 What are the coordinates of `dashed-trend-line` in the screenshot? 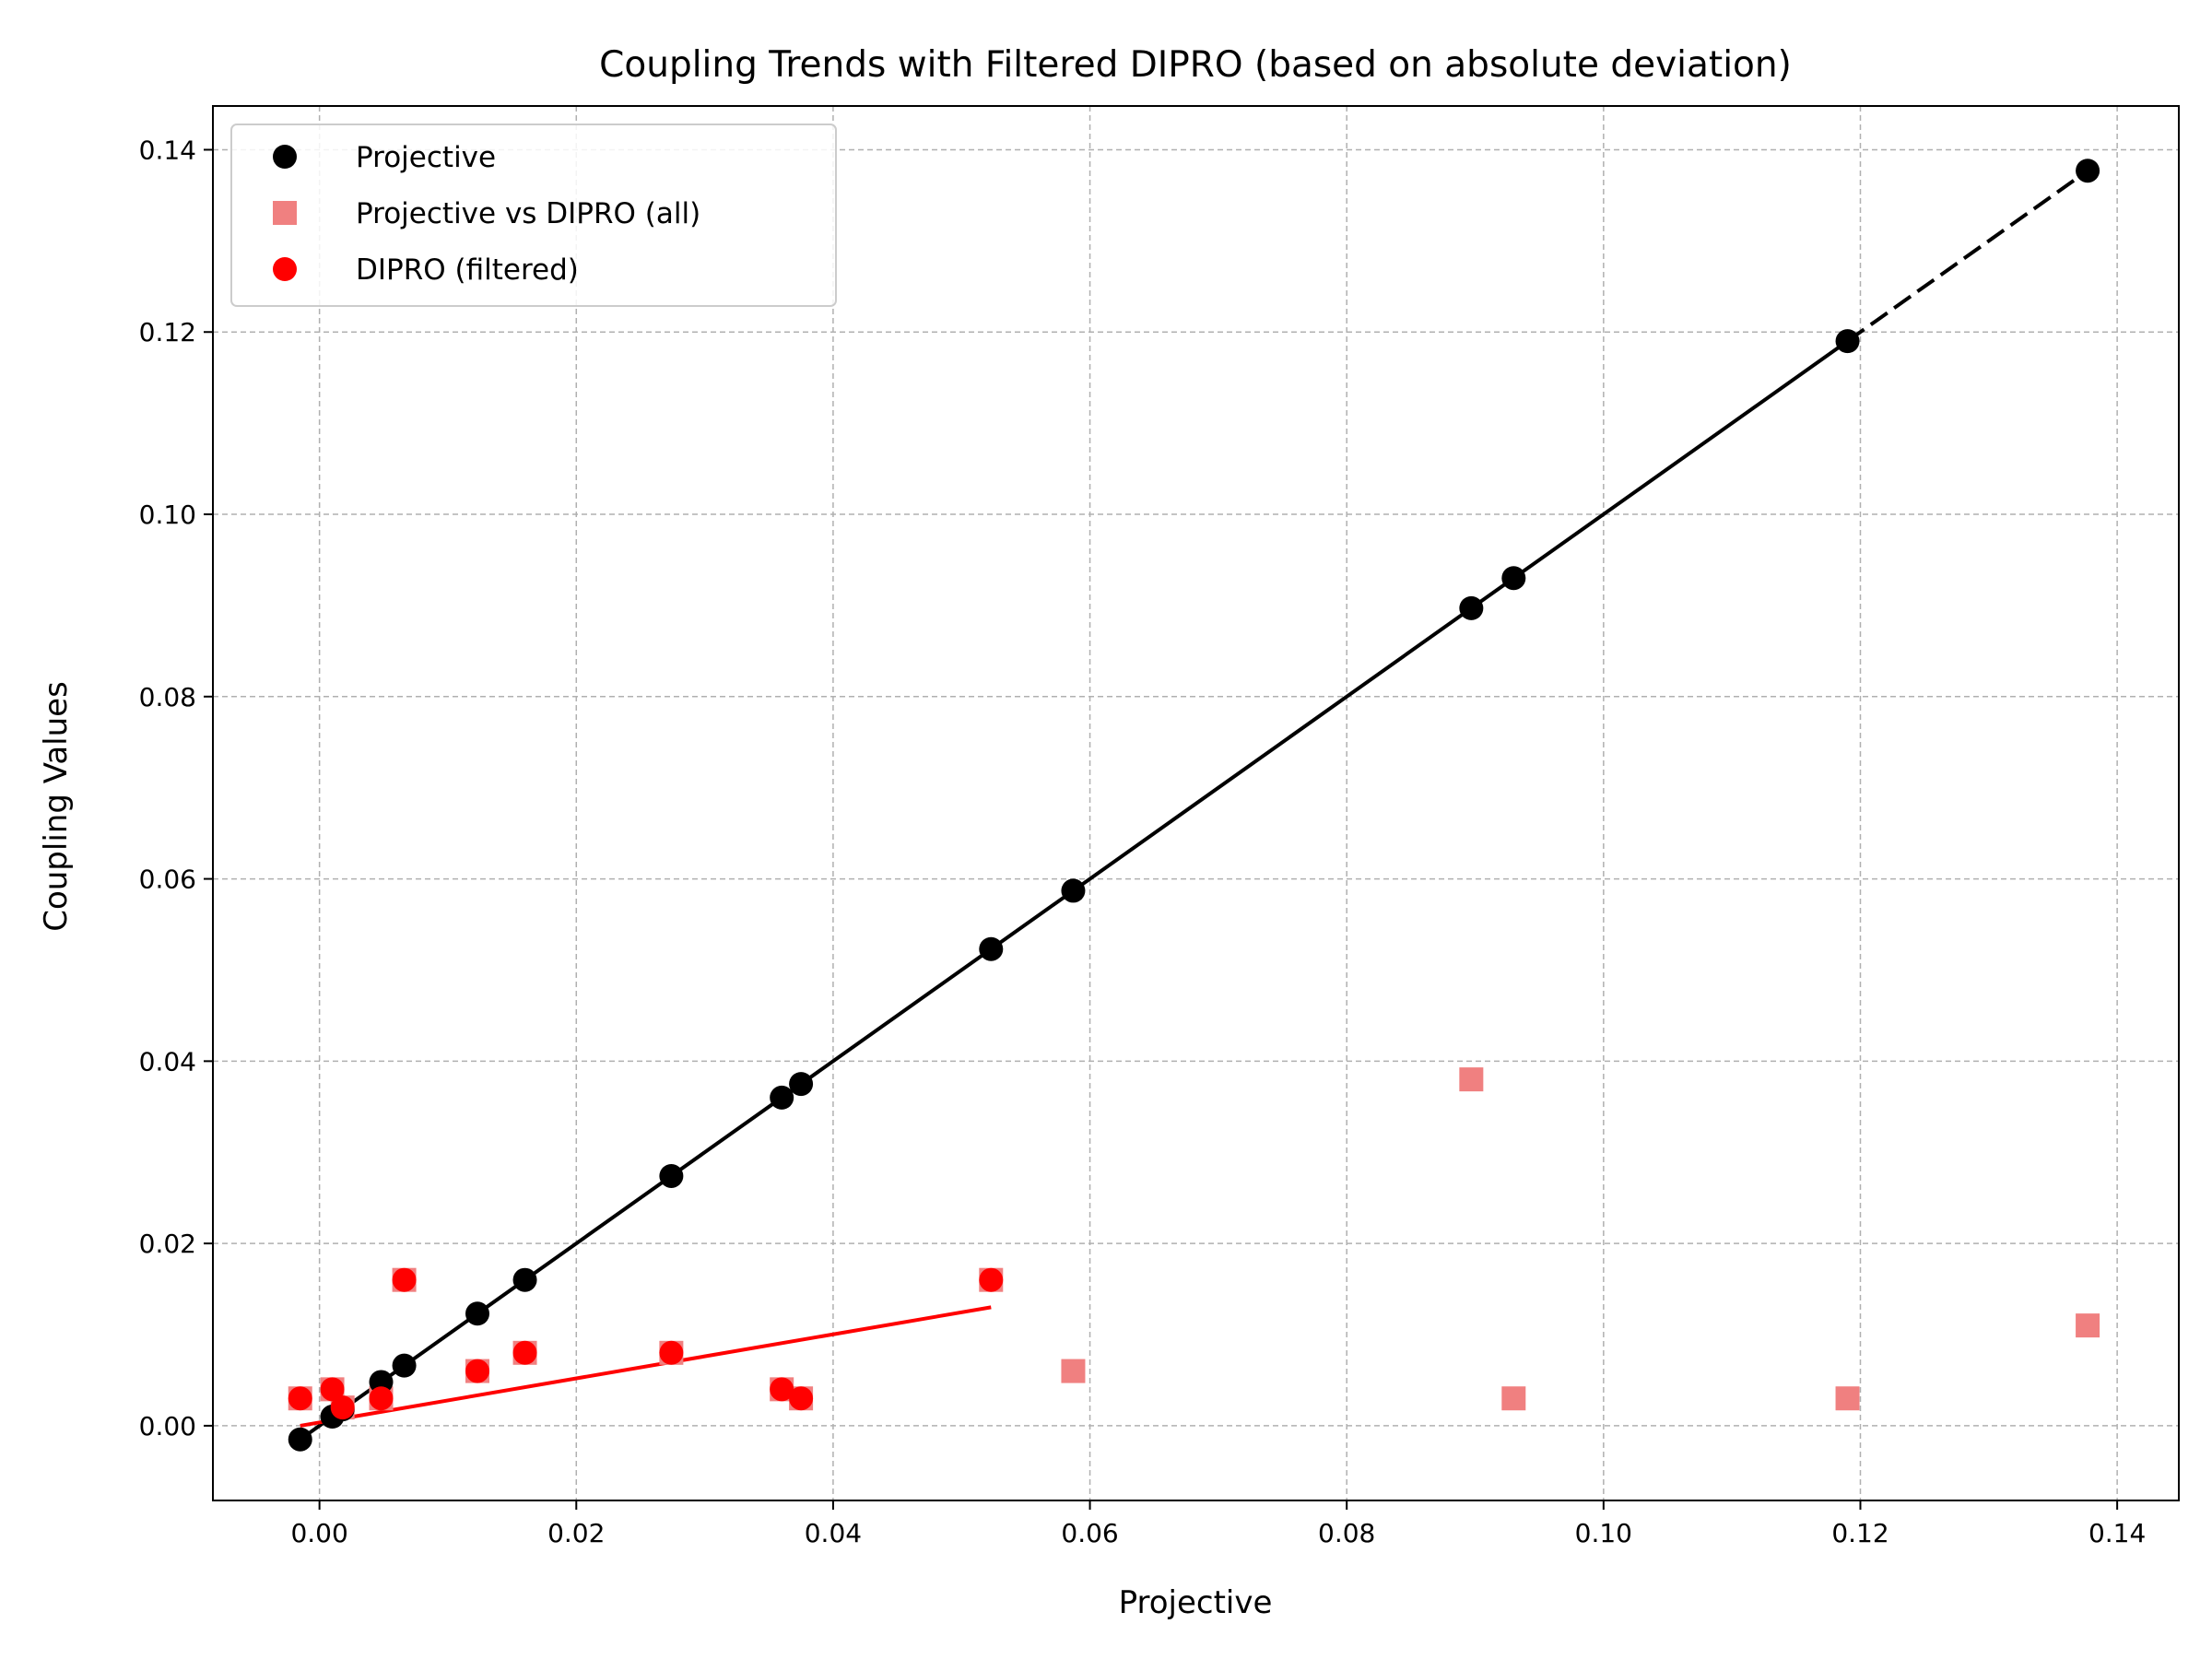 It's located at (1967, 256).